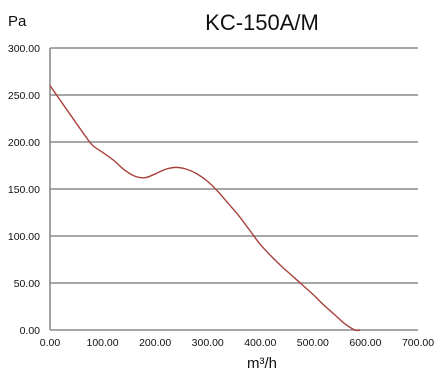  Describe the element at coordinates (24, 237) in the screenshot. I see `y-tick-label: 100.00` at that location.